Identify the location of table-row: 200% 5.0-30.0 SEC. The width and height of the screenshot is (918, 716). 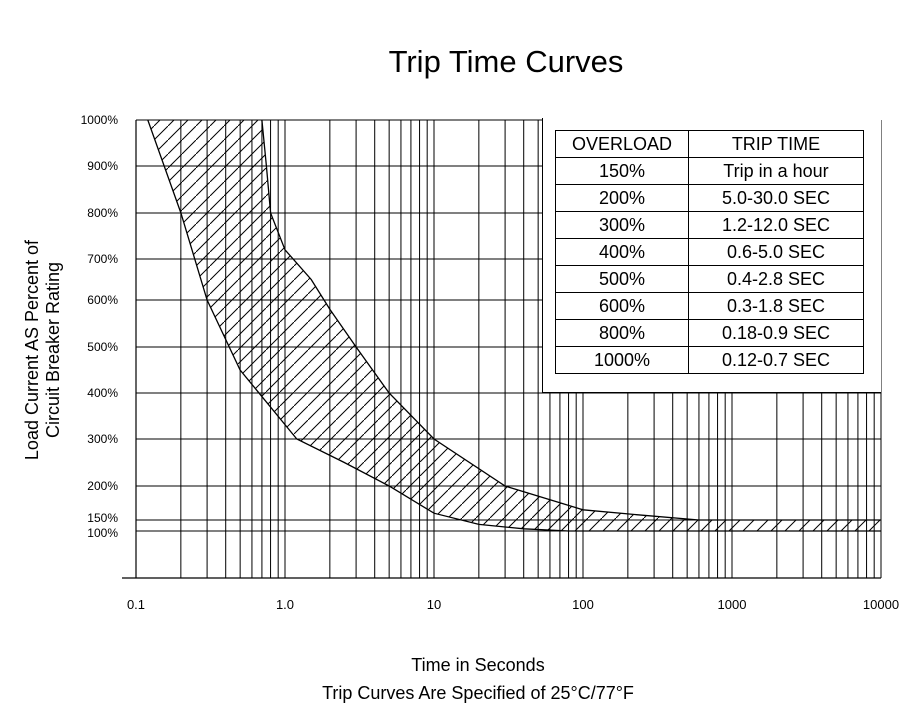
(709, 198).